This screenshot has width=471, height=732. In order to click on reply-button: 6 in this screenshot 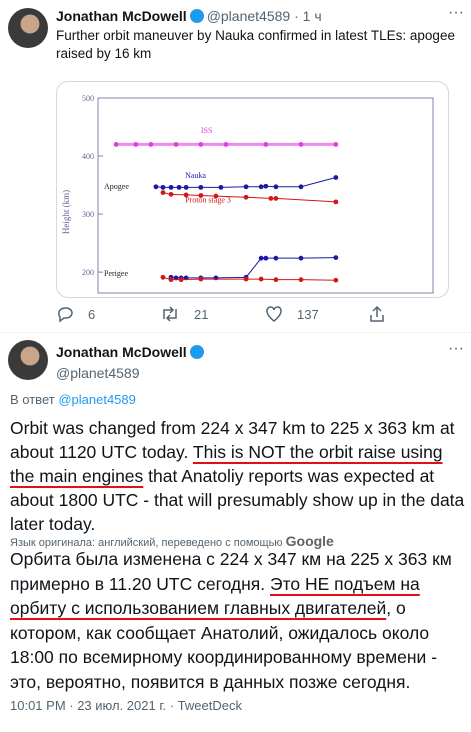, I will do `click(75, 314)`.